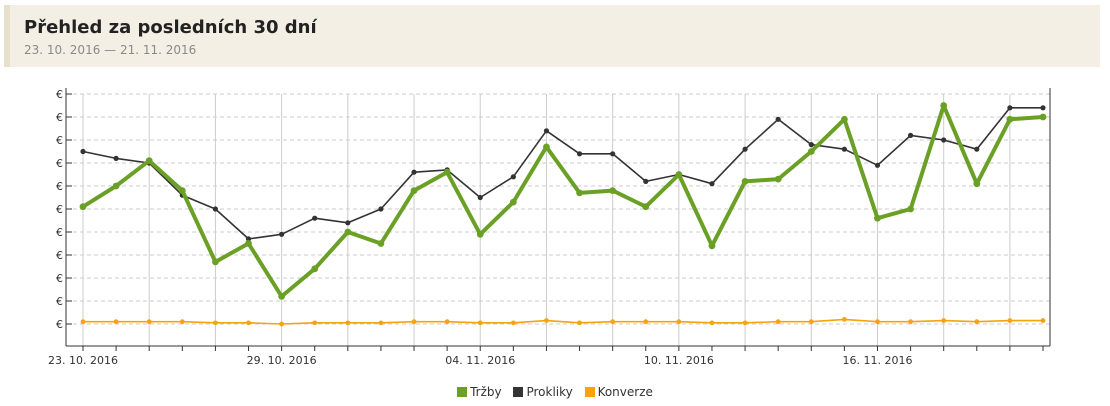  What do you see at coordinates (282, 360) in the screenshot?
I see `x-tick-label: 29. 10. 2016` at bounding box center [282, 360].